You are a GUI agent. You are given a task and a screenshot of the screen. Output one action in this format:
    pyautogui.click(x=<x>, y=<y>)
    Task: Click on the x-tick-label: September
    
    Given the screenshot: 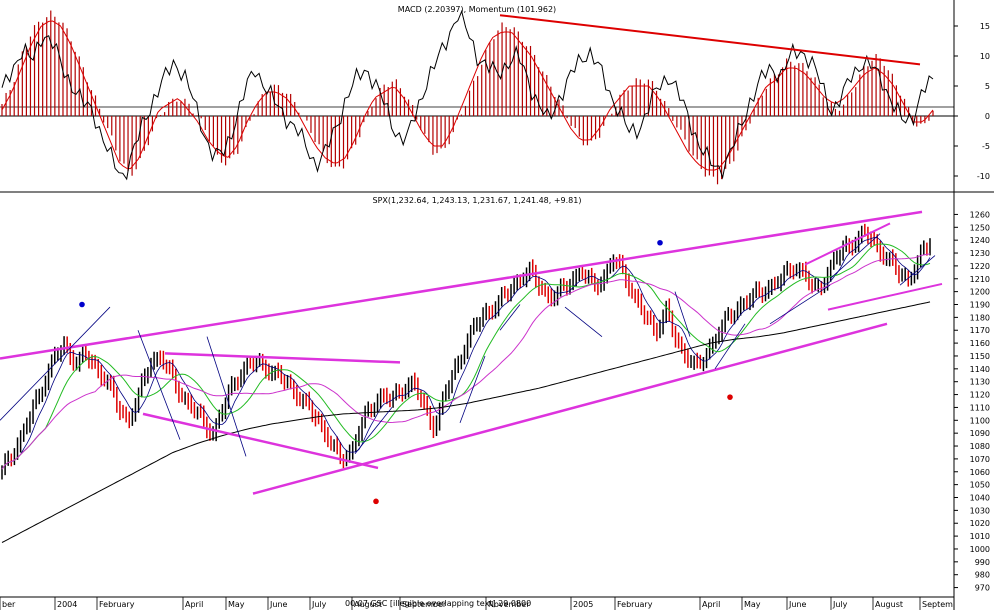 What is the action you would take?
    pyautogui.click(x=424, y=604)
    